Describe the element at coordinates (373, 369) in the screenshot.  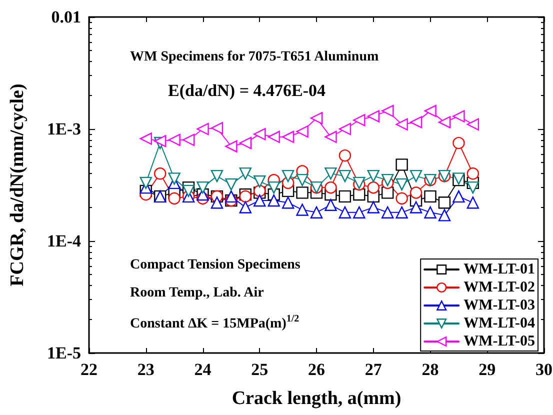
I see `x-tick-label: 27` at that location.